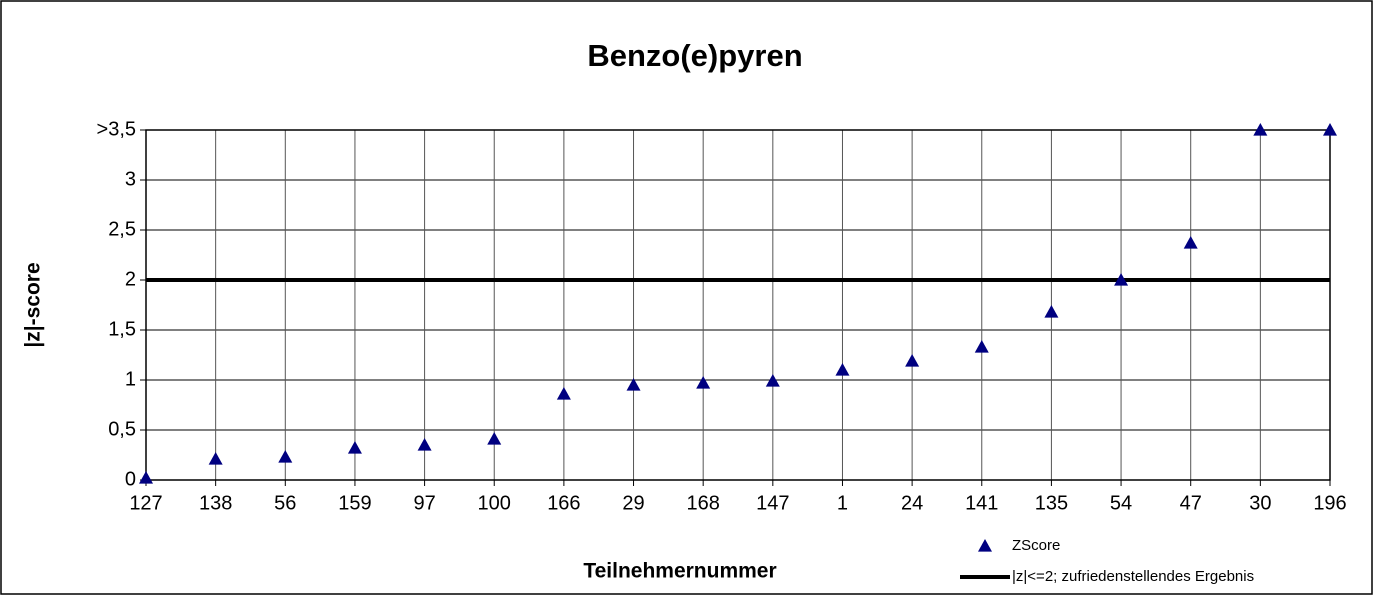 This screenshot has height=596, width=1374. Describe the element at coordinates (702, 503) in the screenshot. I see `x-tick-label: 168` at that location.